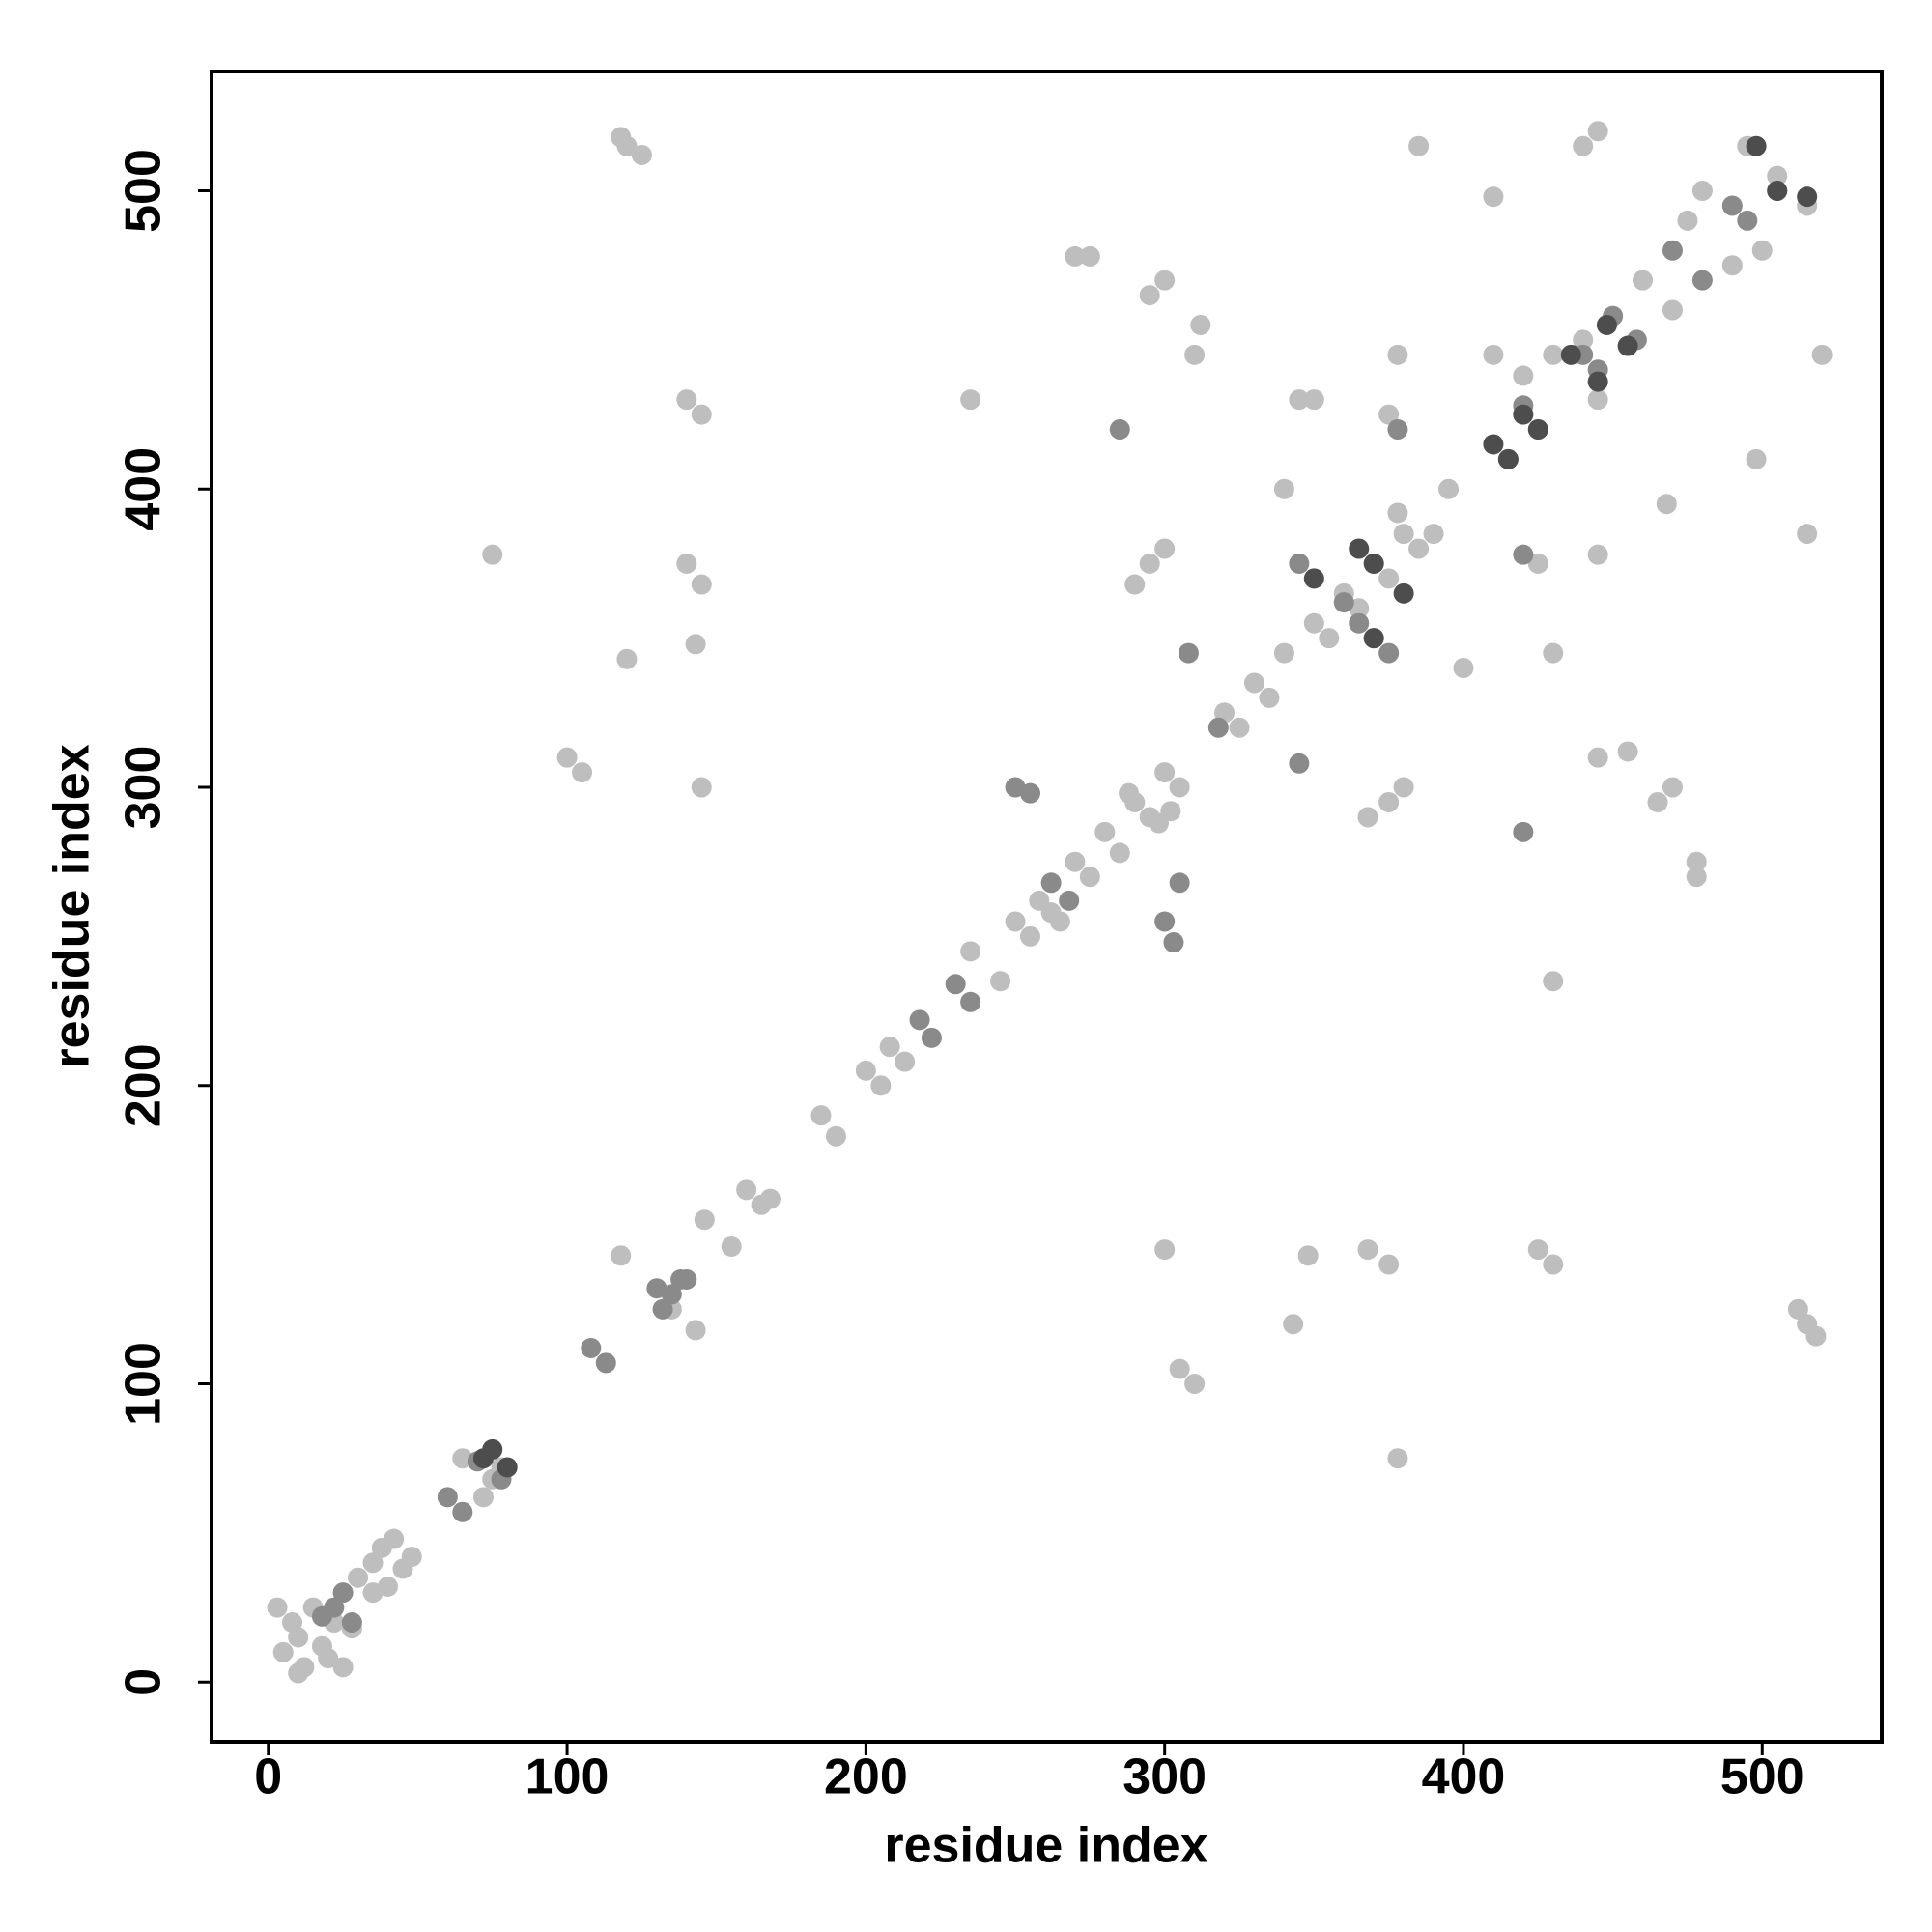  I want to click on y-tick-label: 500, so click(144, 191).